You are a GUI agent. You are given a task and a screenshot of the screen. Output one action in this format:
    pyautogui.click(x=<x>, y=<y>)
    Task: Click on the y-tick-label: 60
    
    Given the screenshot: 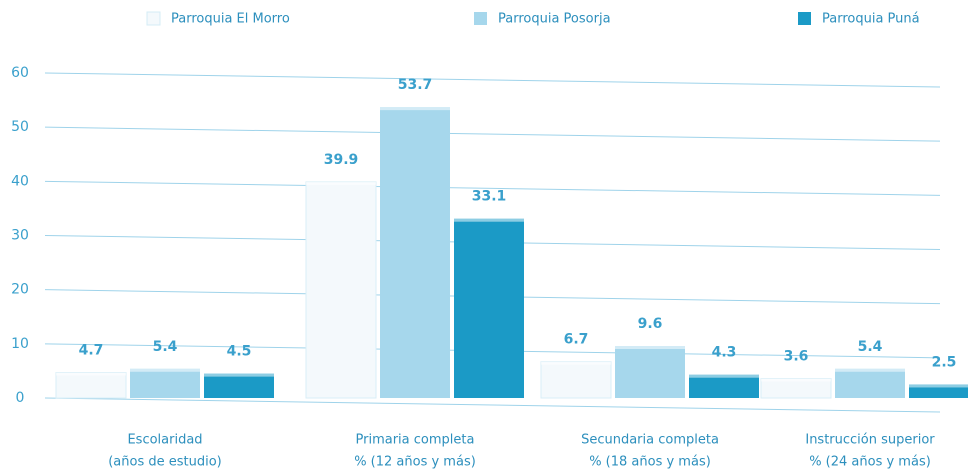 What is the action you would take?
    pyautogui.click(x=20, y=73)
    